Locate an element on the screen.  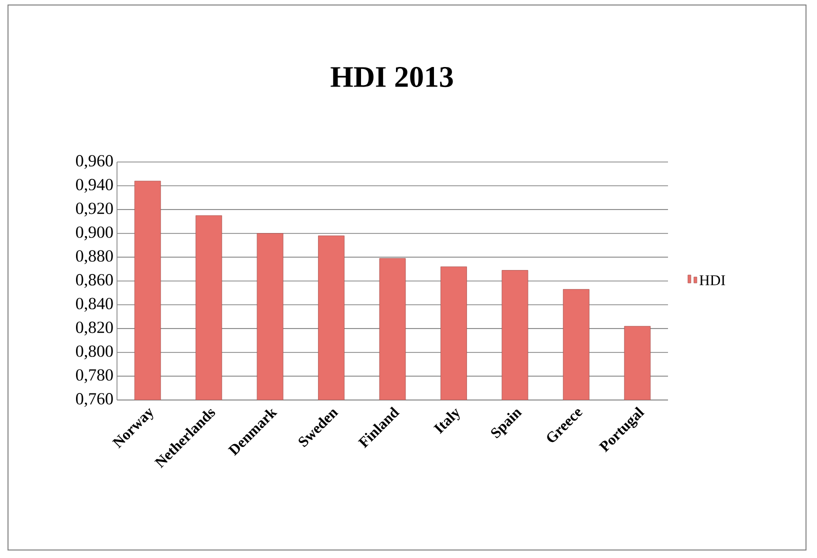
y-tick-label: 0,780 is located at coordinates (94, 376).